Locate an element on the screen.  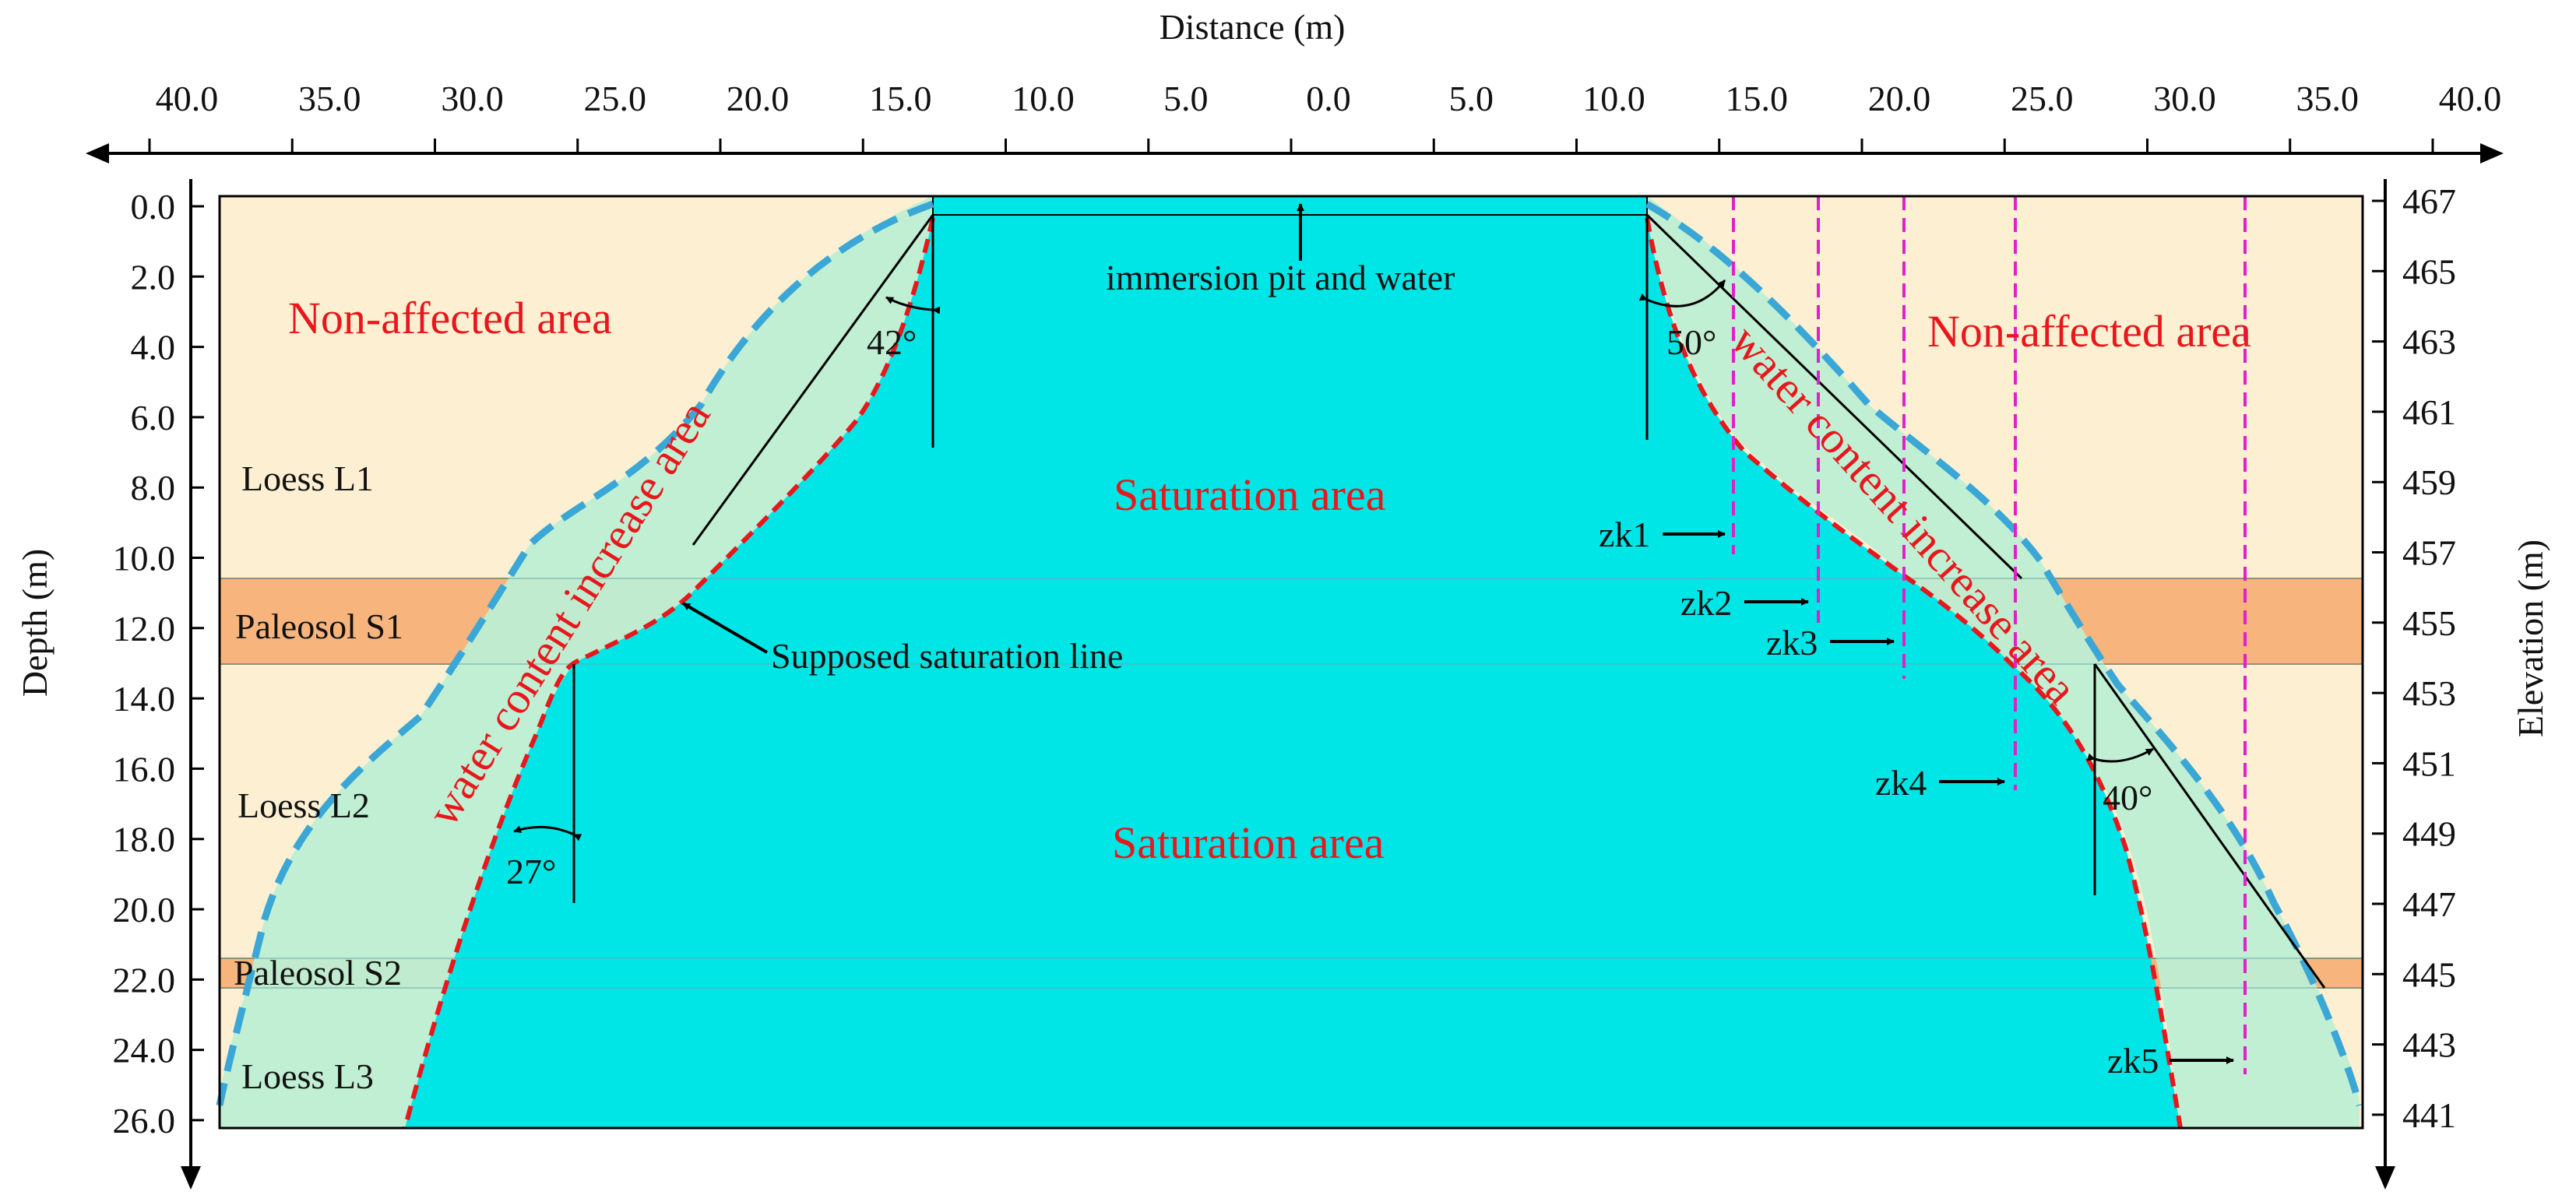
right-tick-label: 445 is located at coordinates (2429, 974).